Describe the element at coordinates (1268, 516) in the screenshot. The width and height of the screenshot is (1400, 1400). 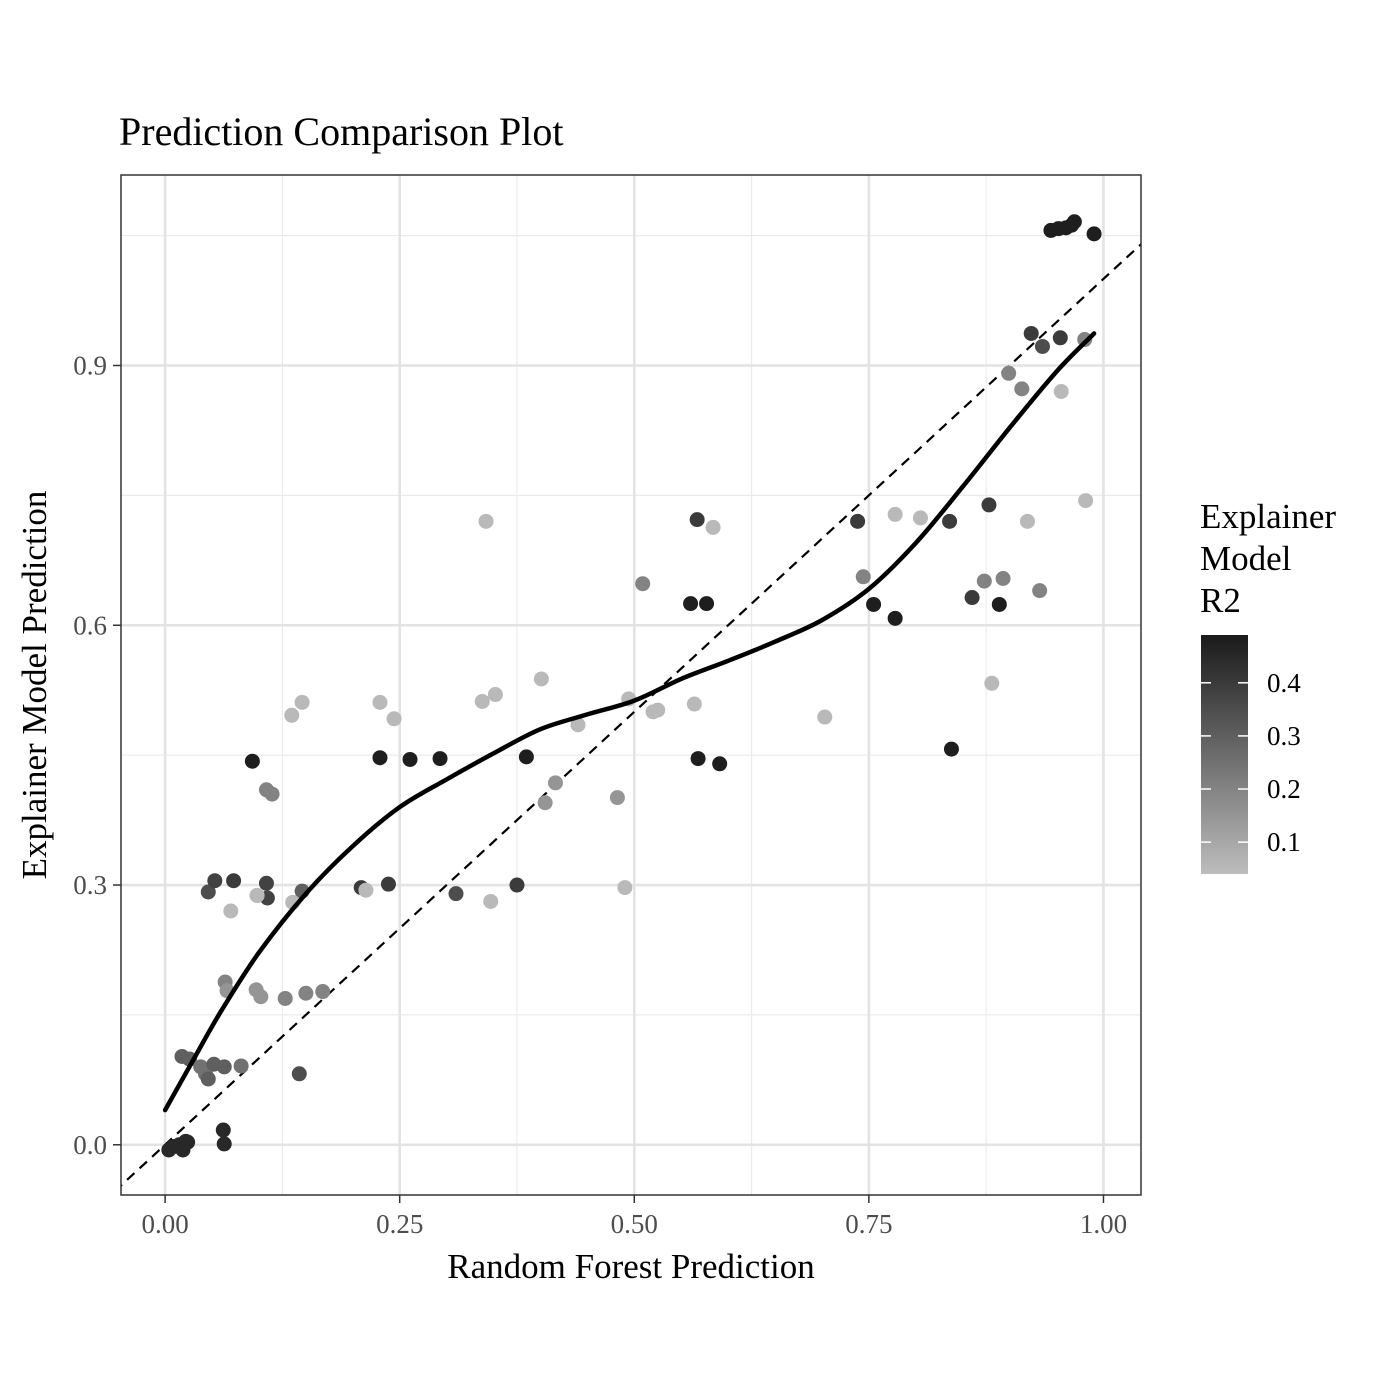
I see `legend-title-line-1: Explainer` at that location.